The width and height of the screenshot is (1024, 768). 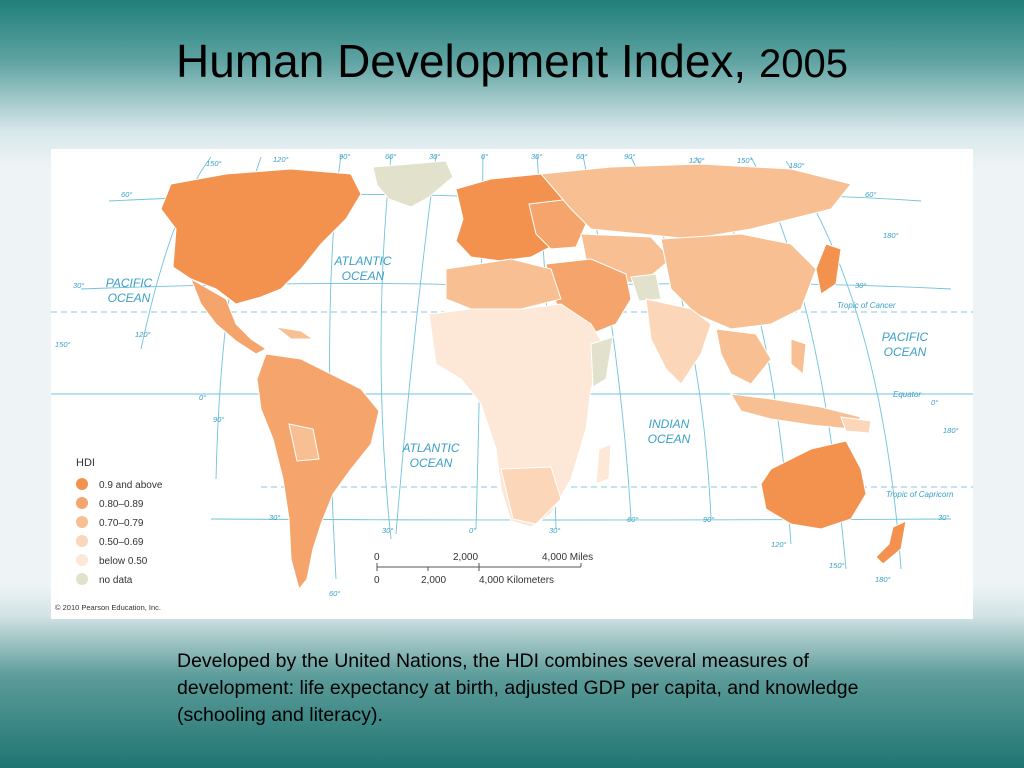 I want to click on region-japan, so click(x=828, y=269).